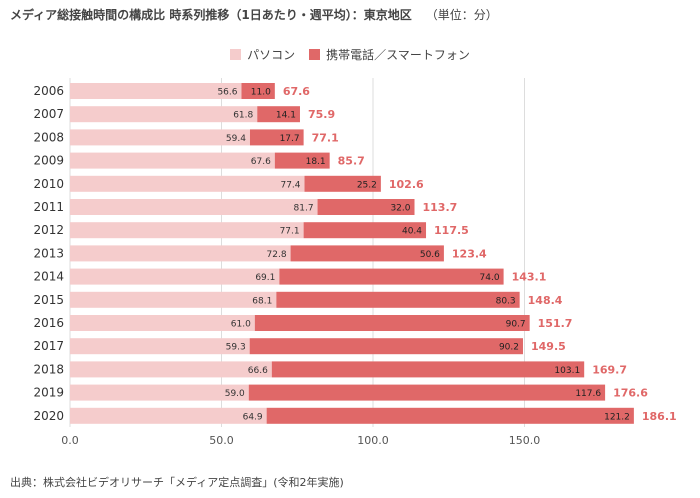  I want to click on legend: パソコン 携帯電話／スマートフォン, so click(350, 54).